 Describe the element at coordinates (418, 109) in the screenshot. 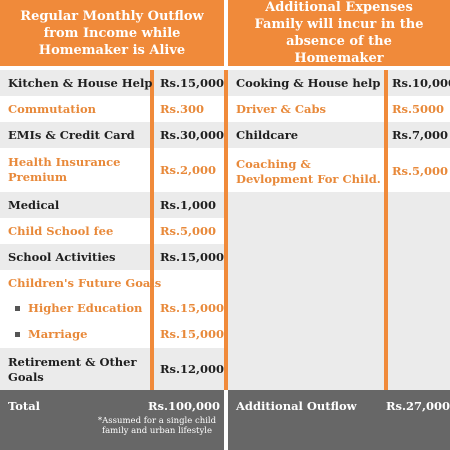

I see `list-item-value: Rs.5000` at that location.